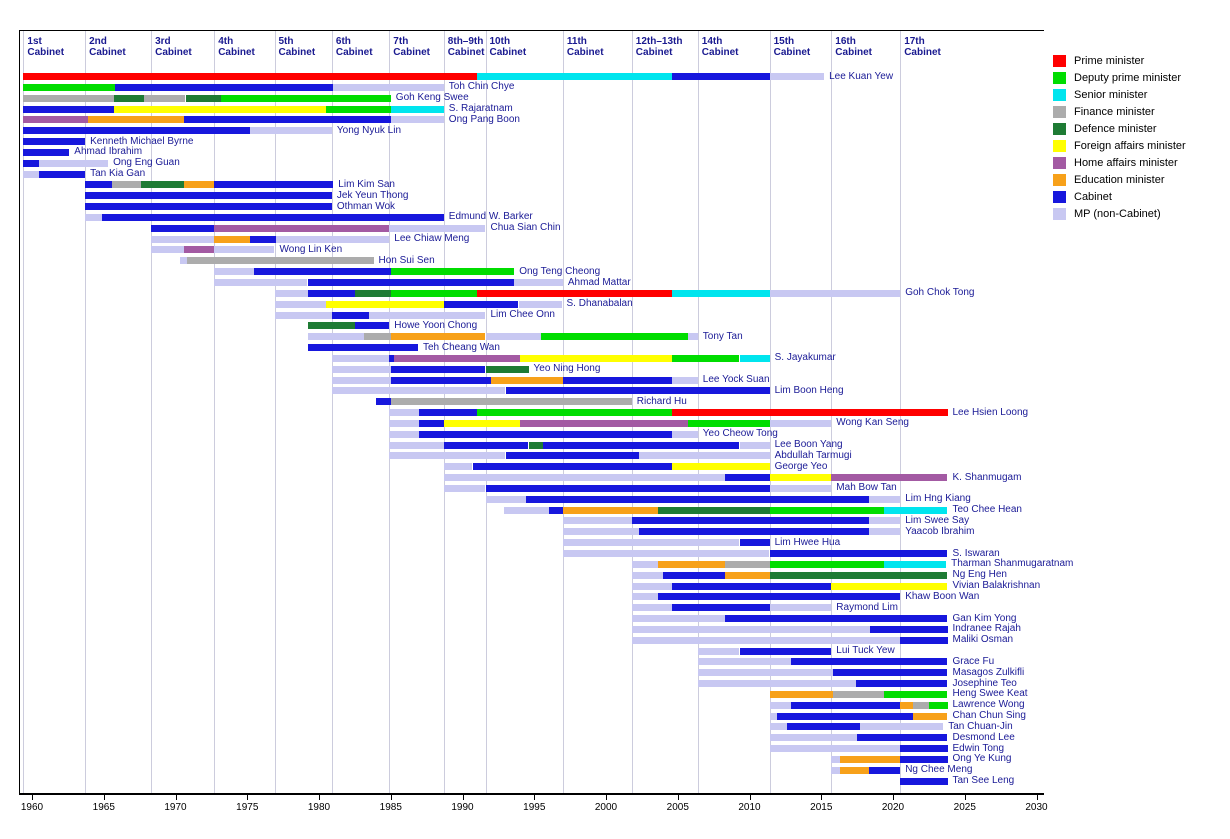 The image size is (1230, 839). What do you see at coordinates (1114, 111) in the screenshot?
I see `legend-label: Finance minister` at bounding box center [1114, 111].